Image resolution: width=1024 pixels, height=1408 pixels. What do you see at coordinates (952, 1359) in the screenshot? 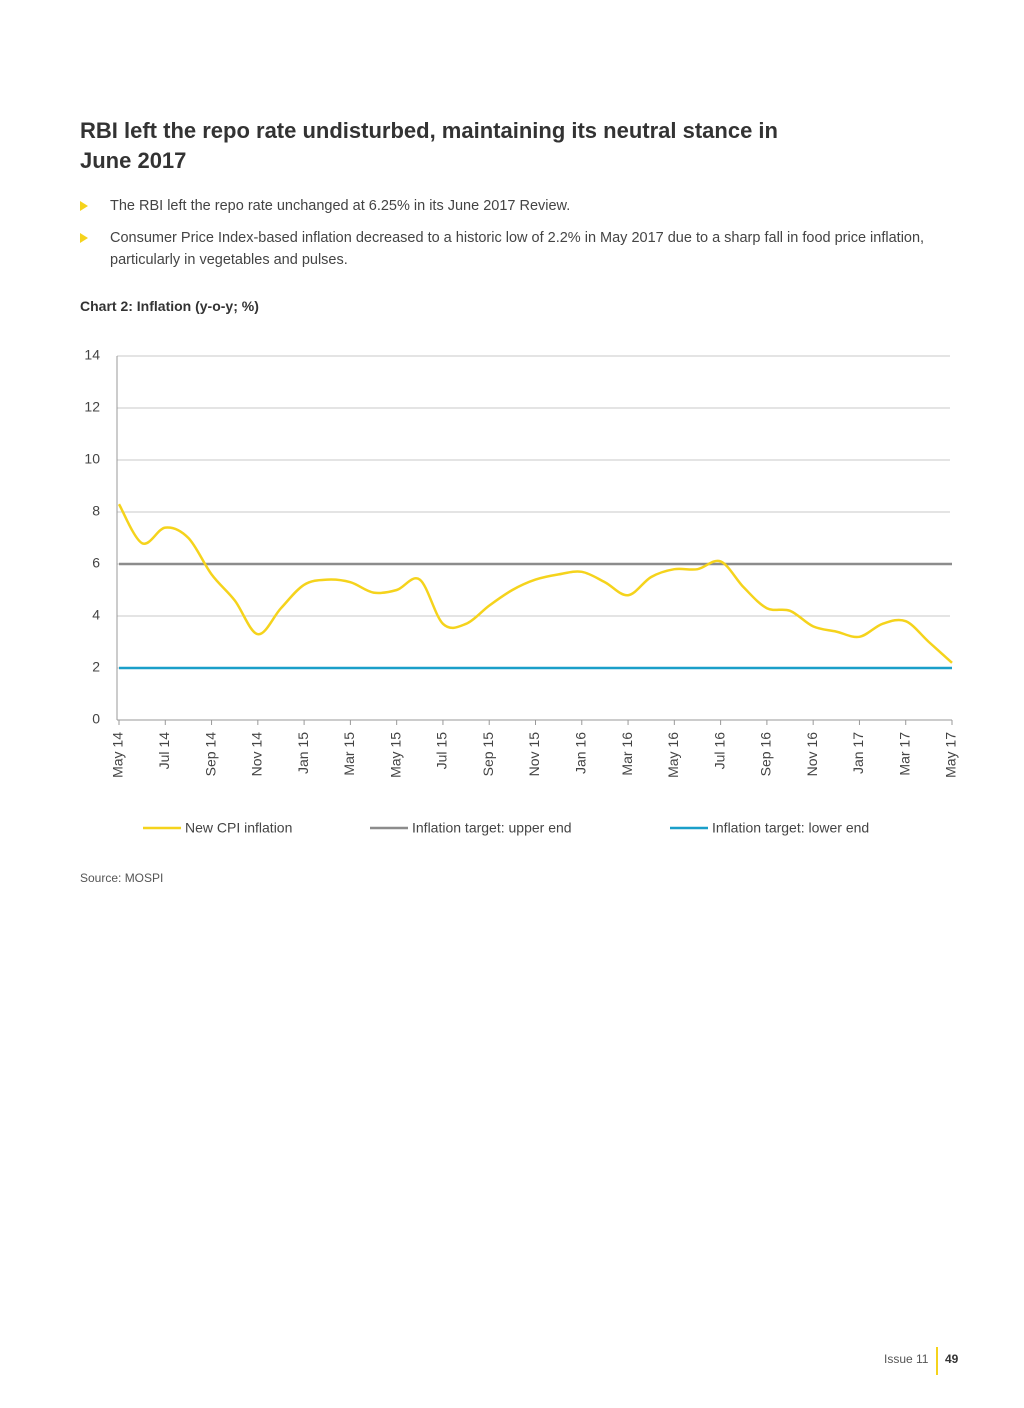
I see `page-number: 49` at bounding box center [952, 1359].